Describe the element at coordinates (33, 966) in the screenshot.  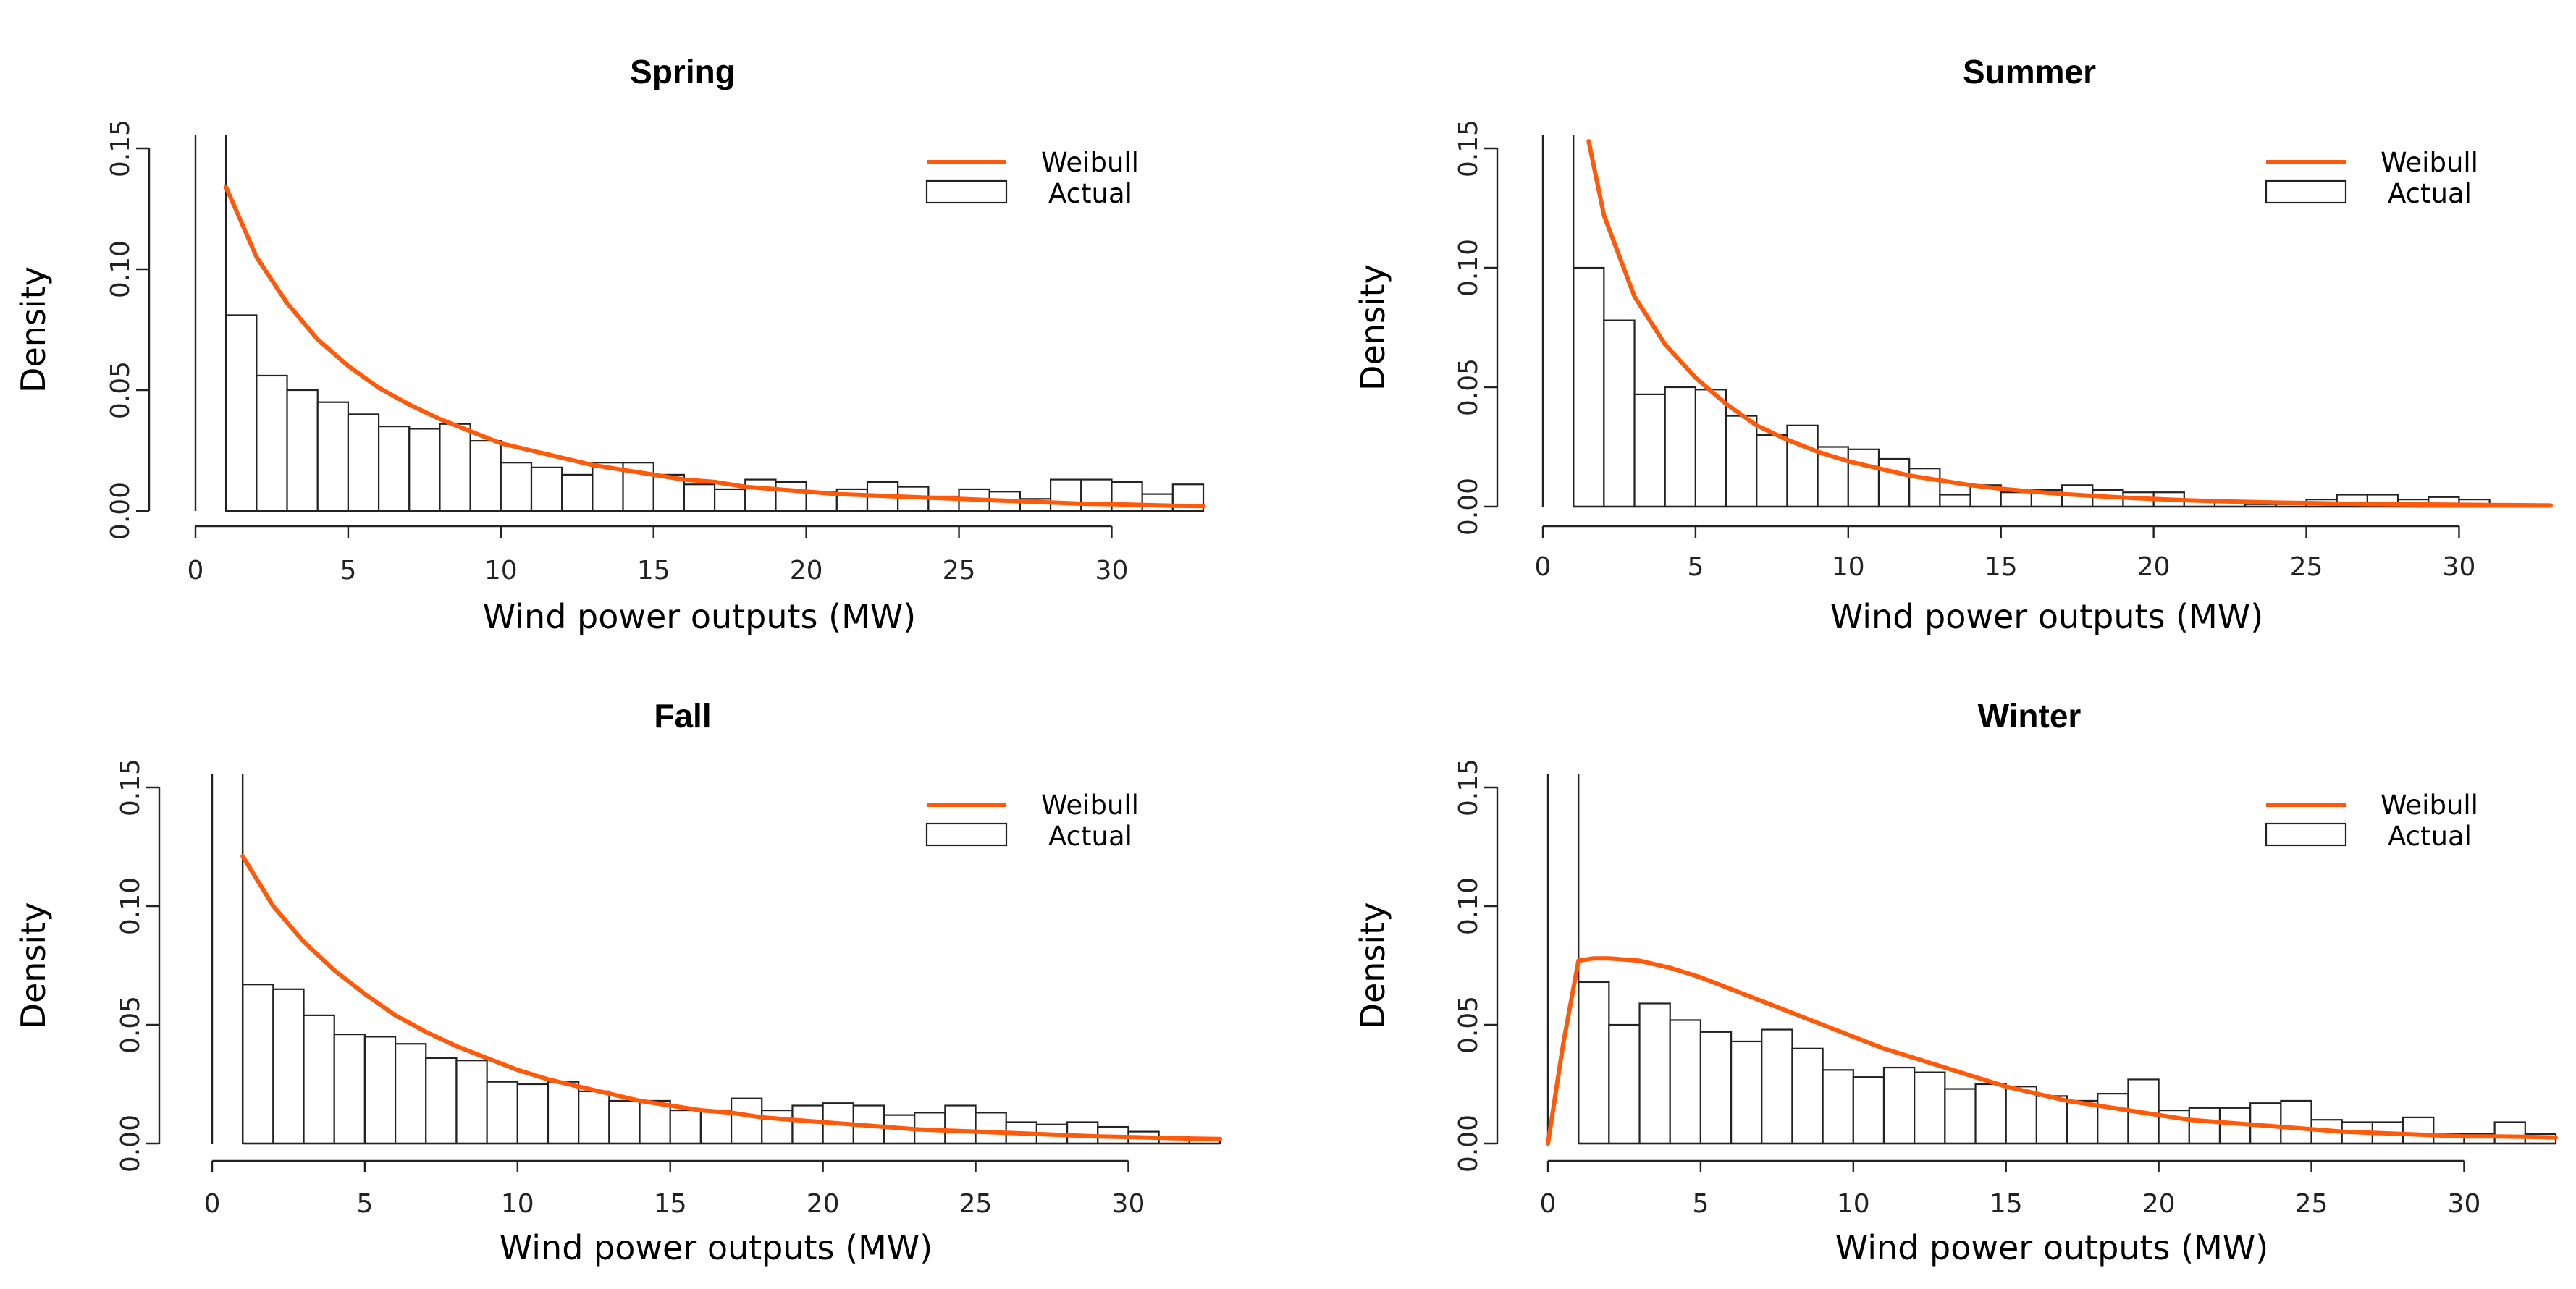
I see `y-axis-label: Density` at that location.